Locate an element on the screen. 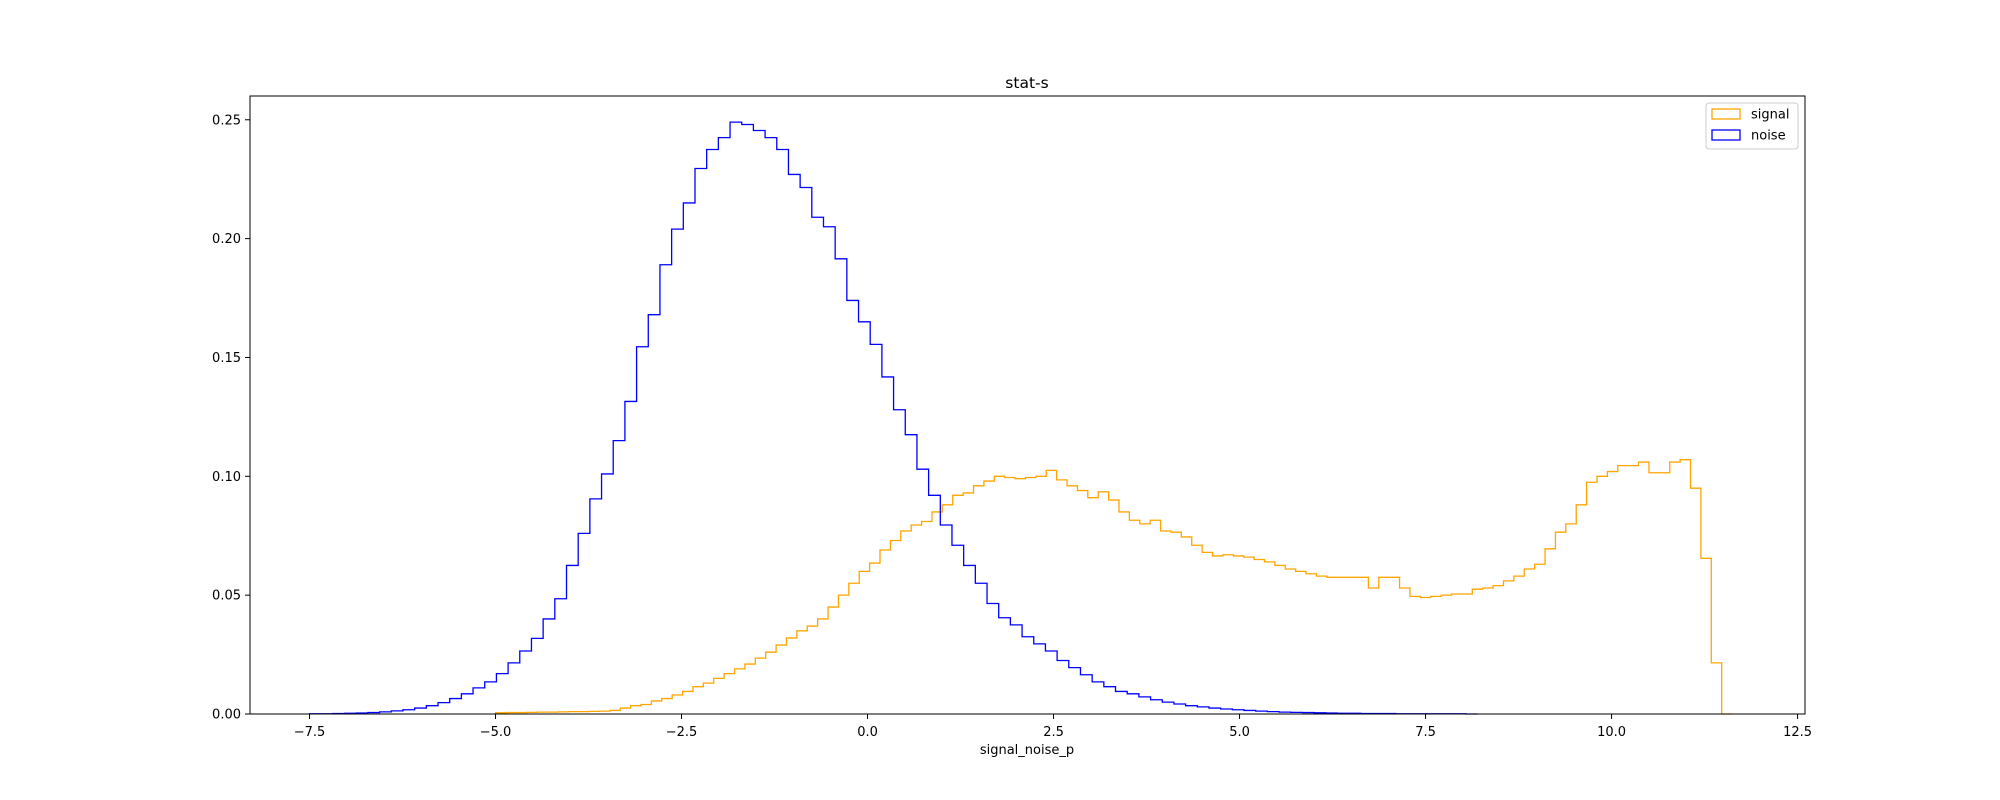 This screenshot has width=2000, height=800. legend-frame is located at coordinates (1752, 126).